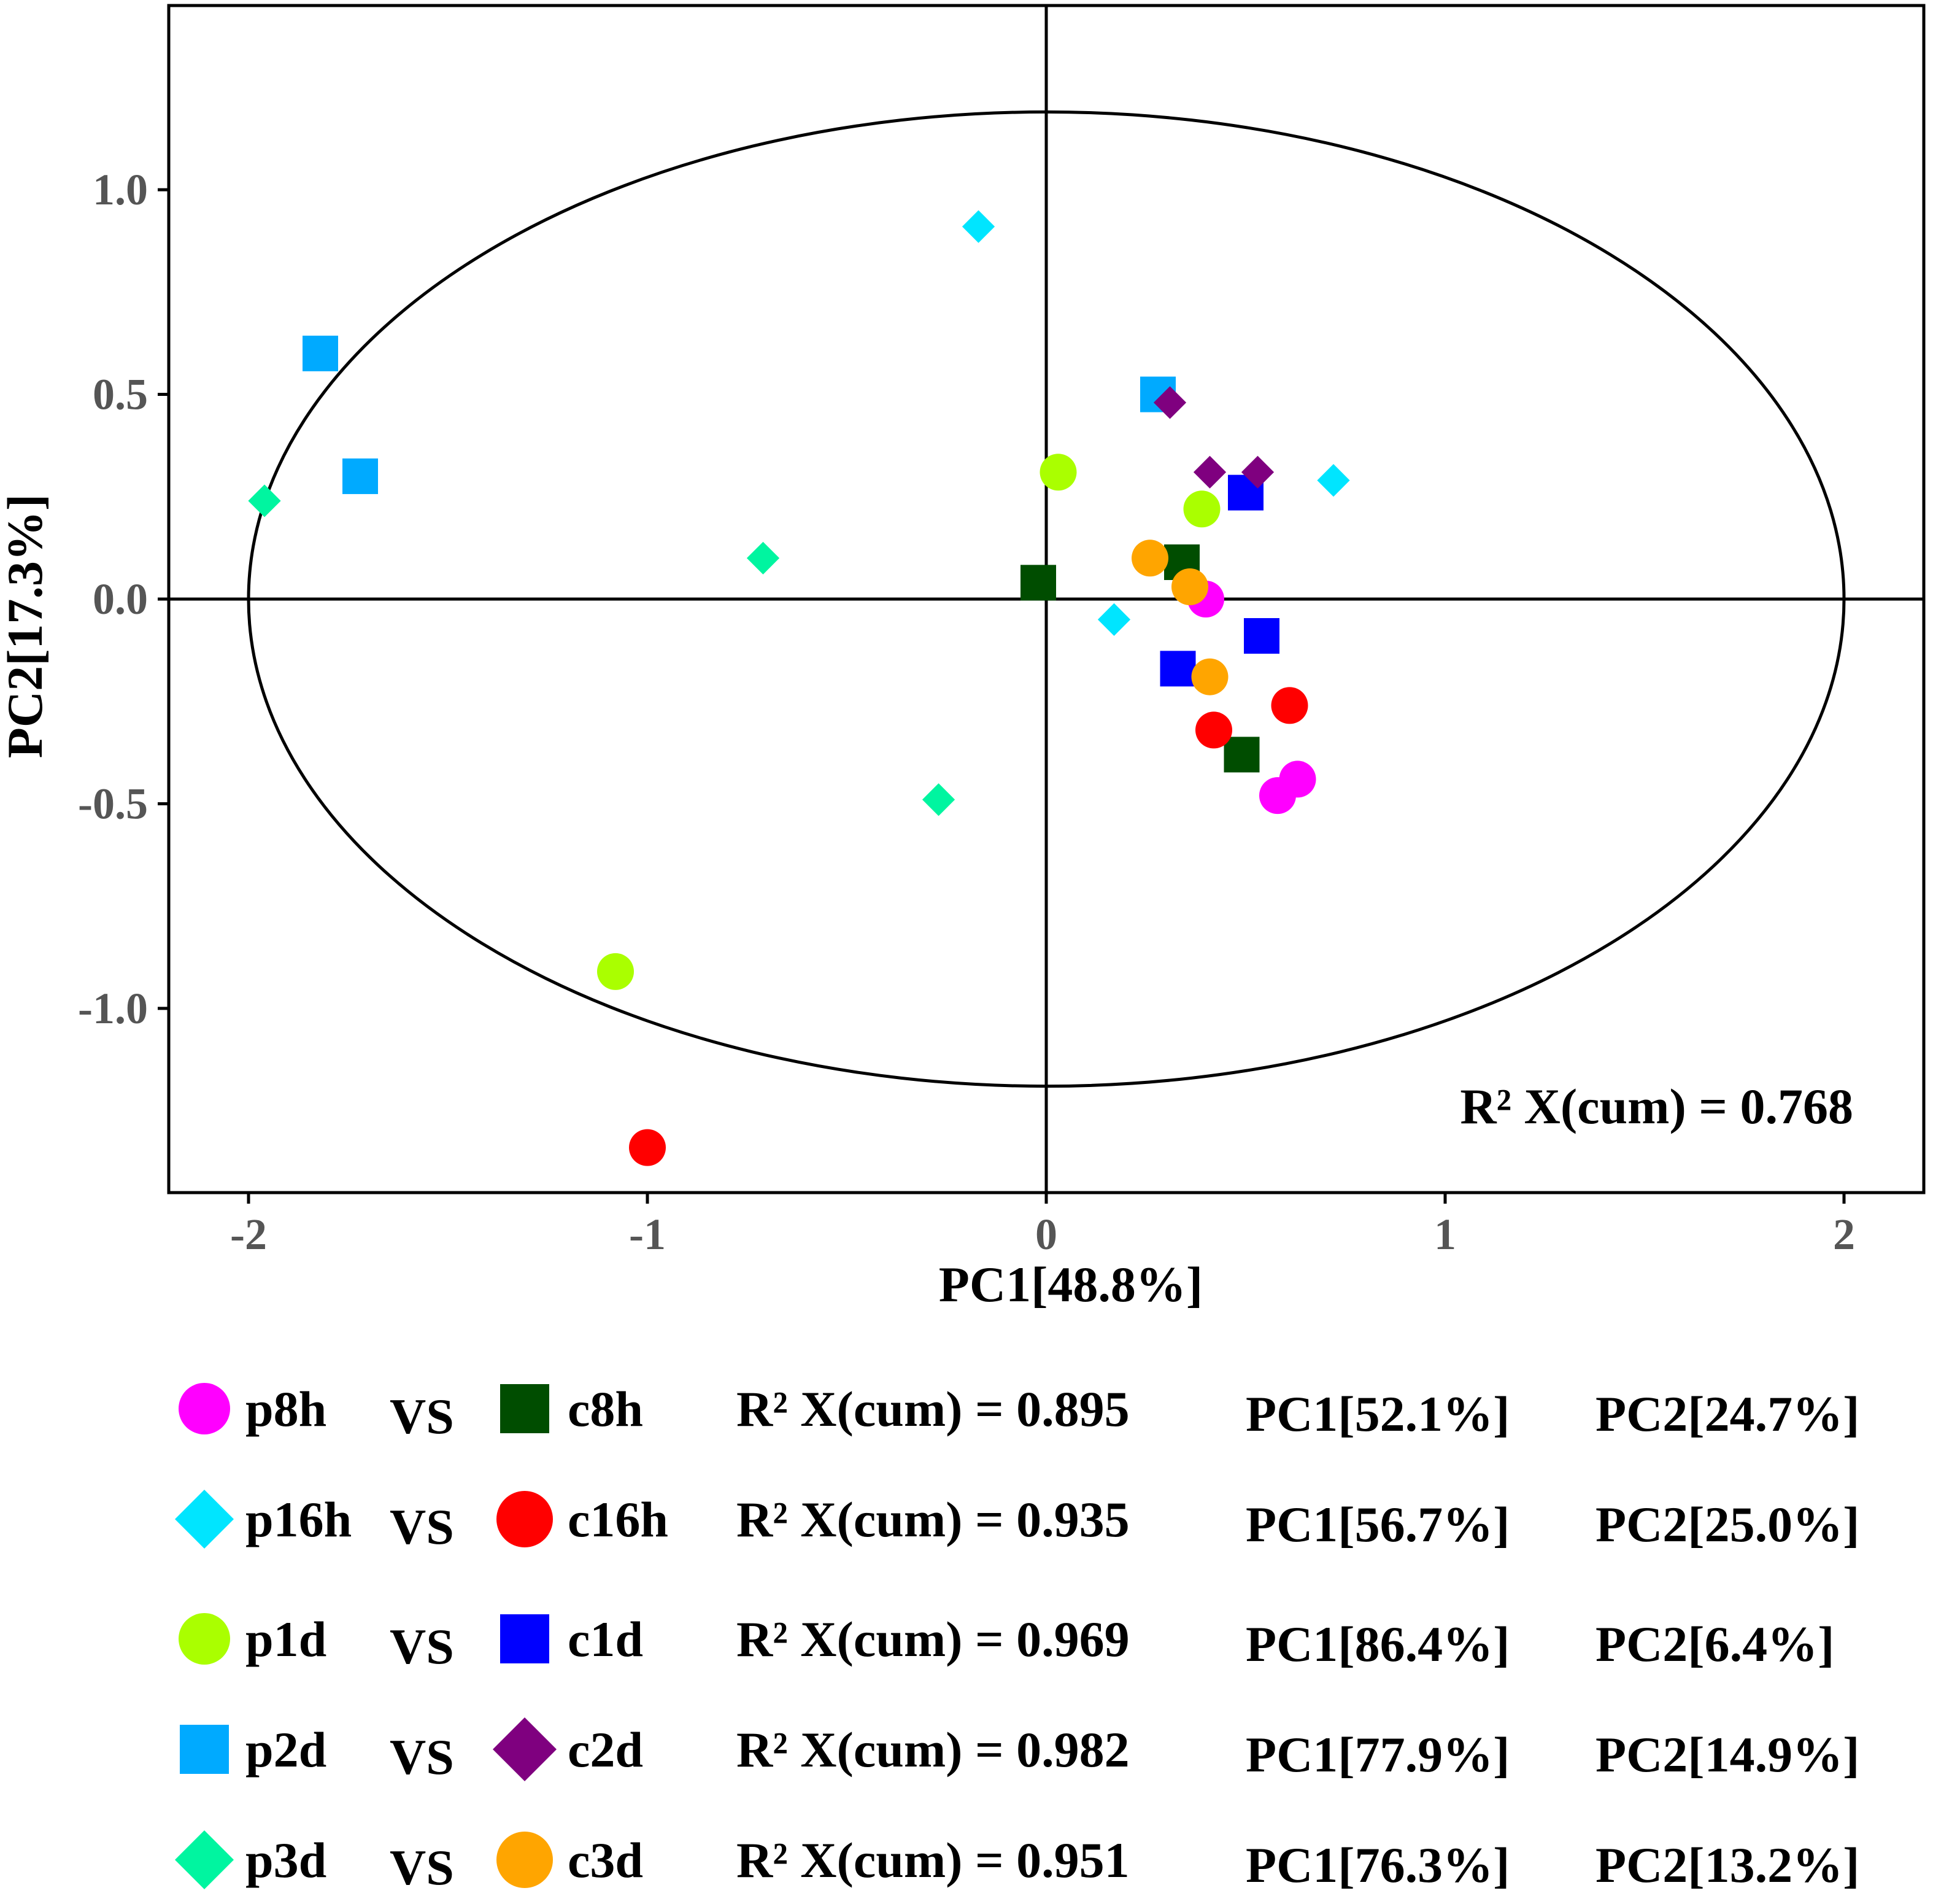 The width and height of the screenshot is (1933, 1904). Describe the element at coordinates (113, 1008) in the screenshot. I see `y-tick-label: -1.0` at that location.